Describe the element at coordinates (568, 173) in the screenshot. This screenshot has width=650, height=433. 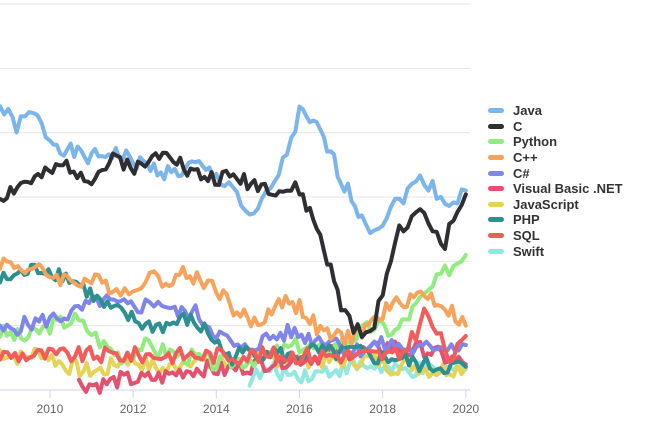
I see `legend-item-c-: C#` at that location.